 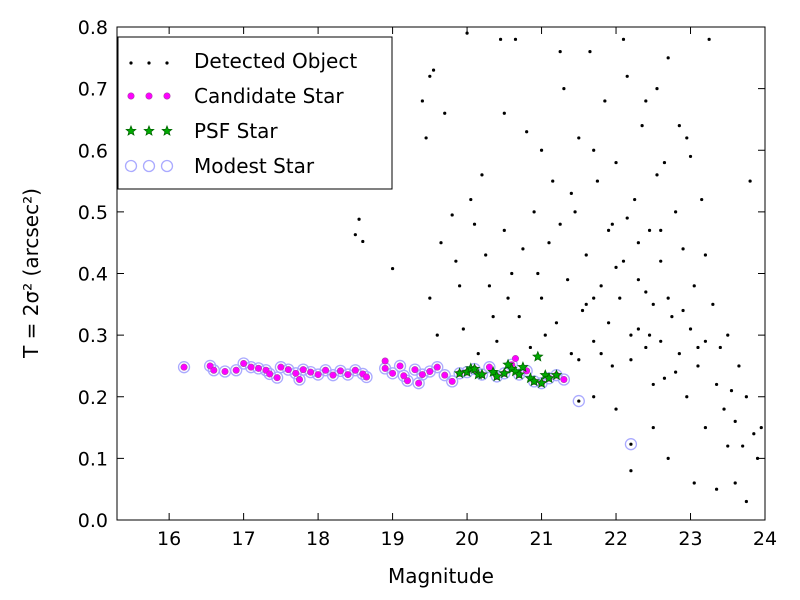 What do you see at coordinates (93, 28) in the screenshot?
I see `y-tick-label: 0.8` at bounding box center [93, 28].